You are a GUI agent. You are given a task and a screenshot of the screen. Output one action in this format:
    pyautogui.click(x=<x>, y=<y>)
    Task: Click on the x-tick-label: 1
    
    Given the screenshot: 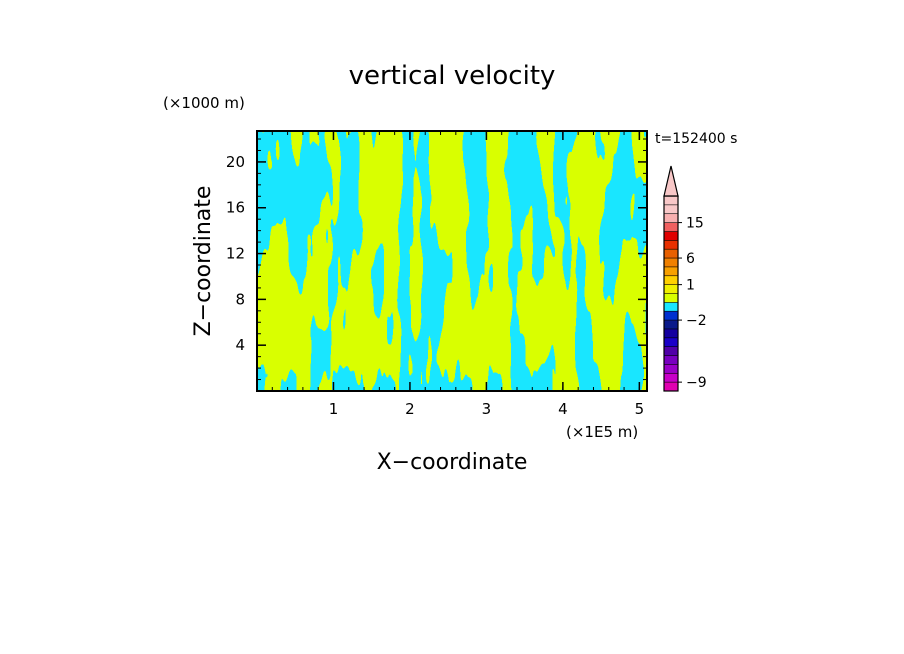 What is the action you would take?
    pyautogui.click(x=334, y=409)
    